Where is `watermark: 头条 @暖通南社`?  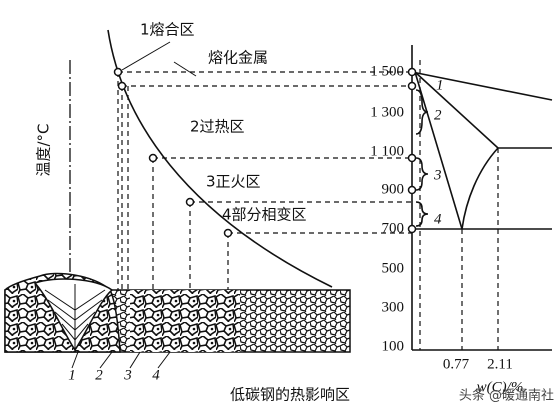
watermark: 头条 @暖通南社 is located at coordinates (506, 396).